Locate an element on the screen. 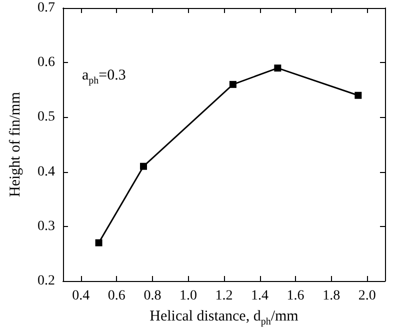 The image size is (400, 332). y-tick-label: 0.5 is located at coordinates (46, 117).